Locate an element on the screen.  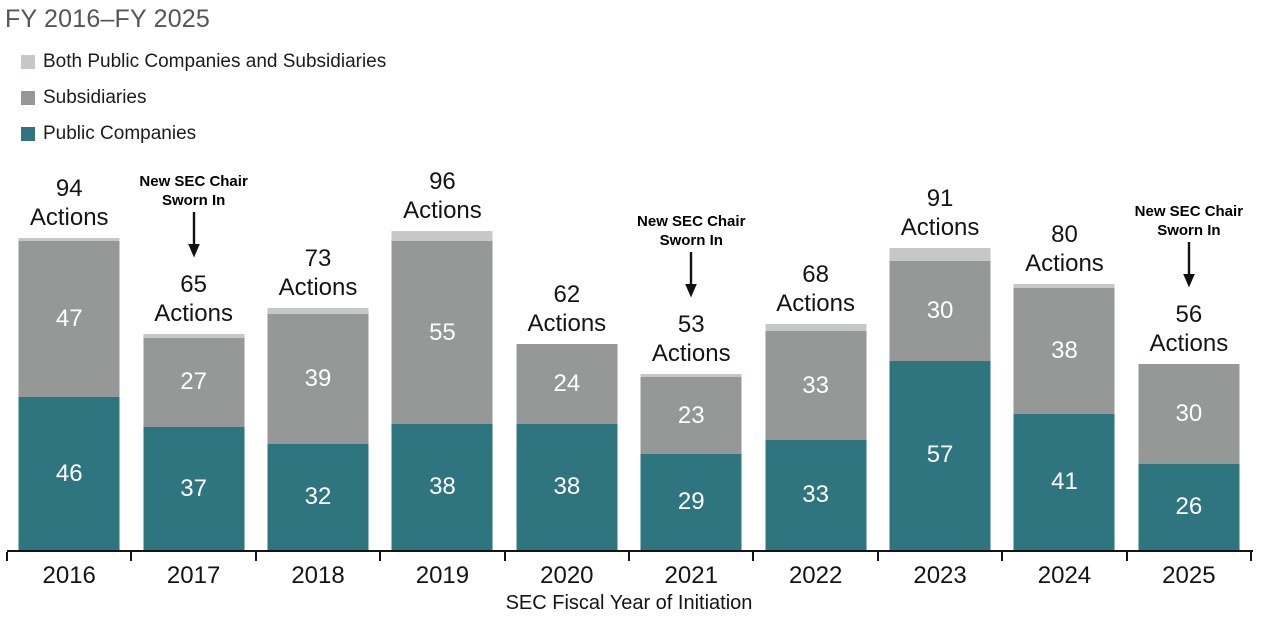
total-label: 65 Actions is located at coordinates (193, 299).